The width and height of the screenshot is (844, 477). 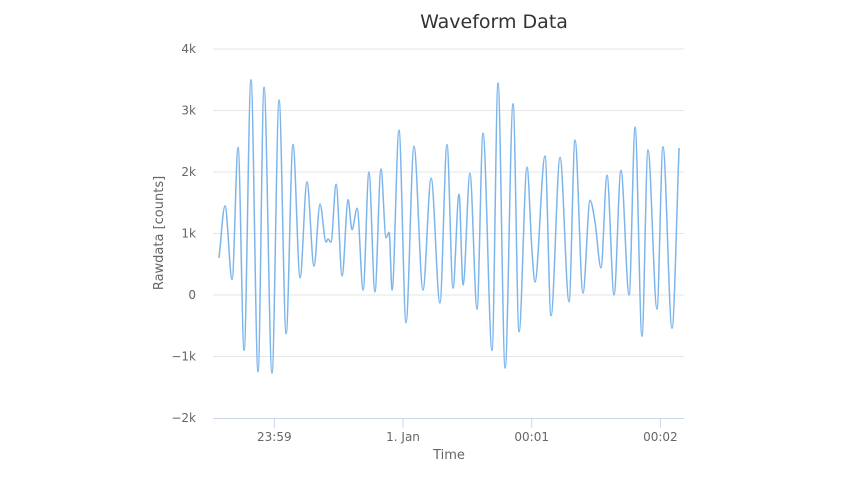 What do you see at coordinates (188, 234) in the screenshot?
I see `y-tick-label: 1k` at bounding box center [188, 234].